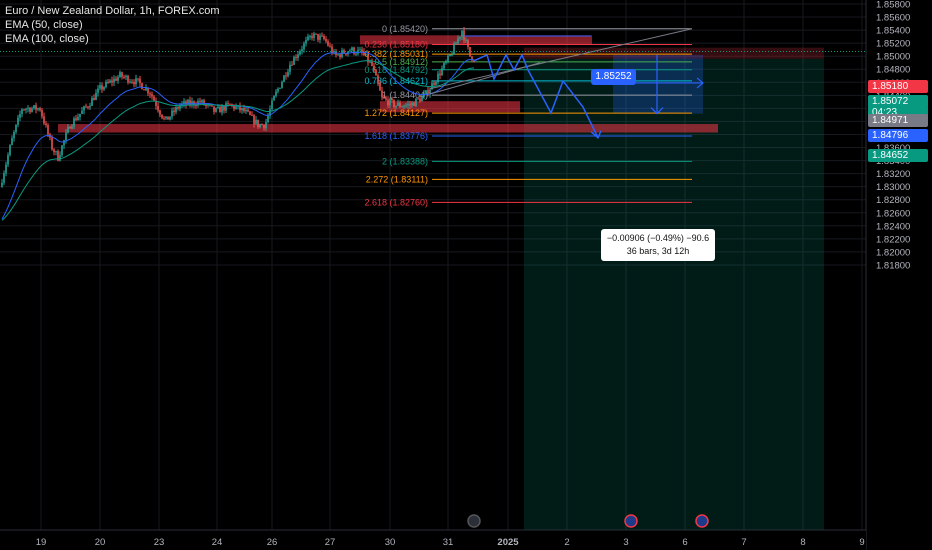 The height and width of the screenshot is (550, 932). Describe the element at coordinates (898, 135) in the screenshot. I see `price-tag: 1.84796` at that location.